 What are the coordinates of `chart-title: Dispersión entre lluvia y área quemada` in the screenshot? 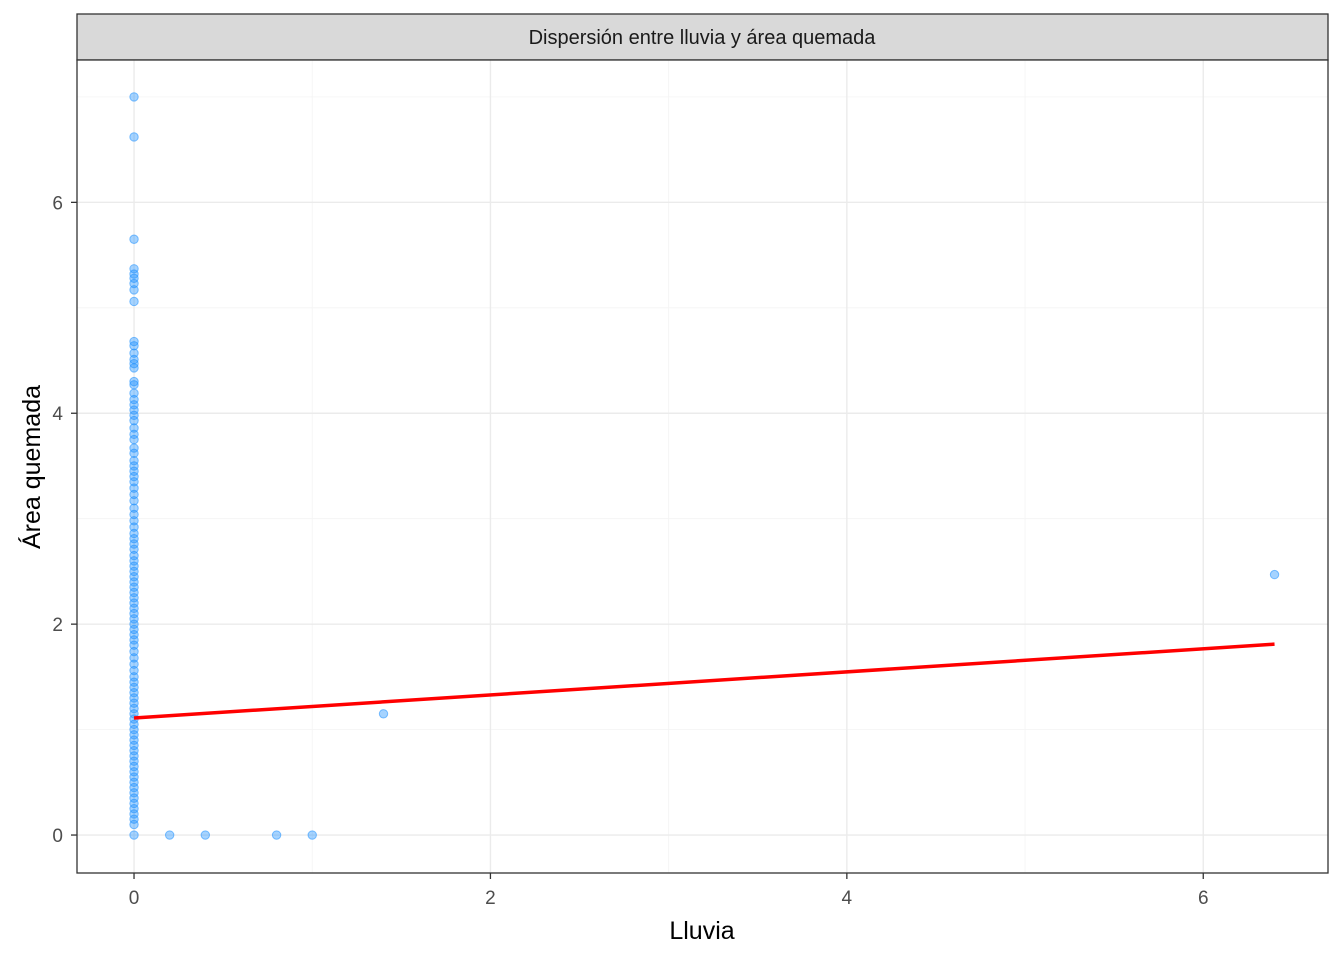 It's located at (703, 38).